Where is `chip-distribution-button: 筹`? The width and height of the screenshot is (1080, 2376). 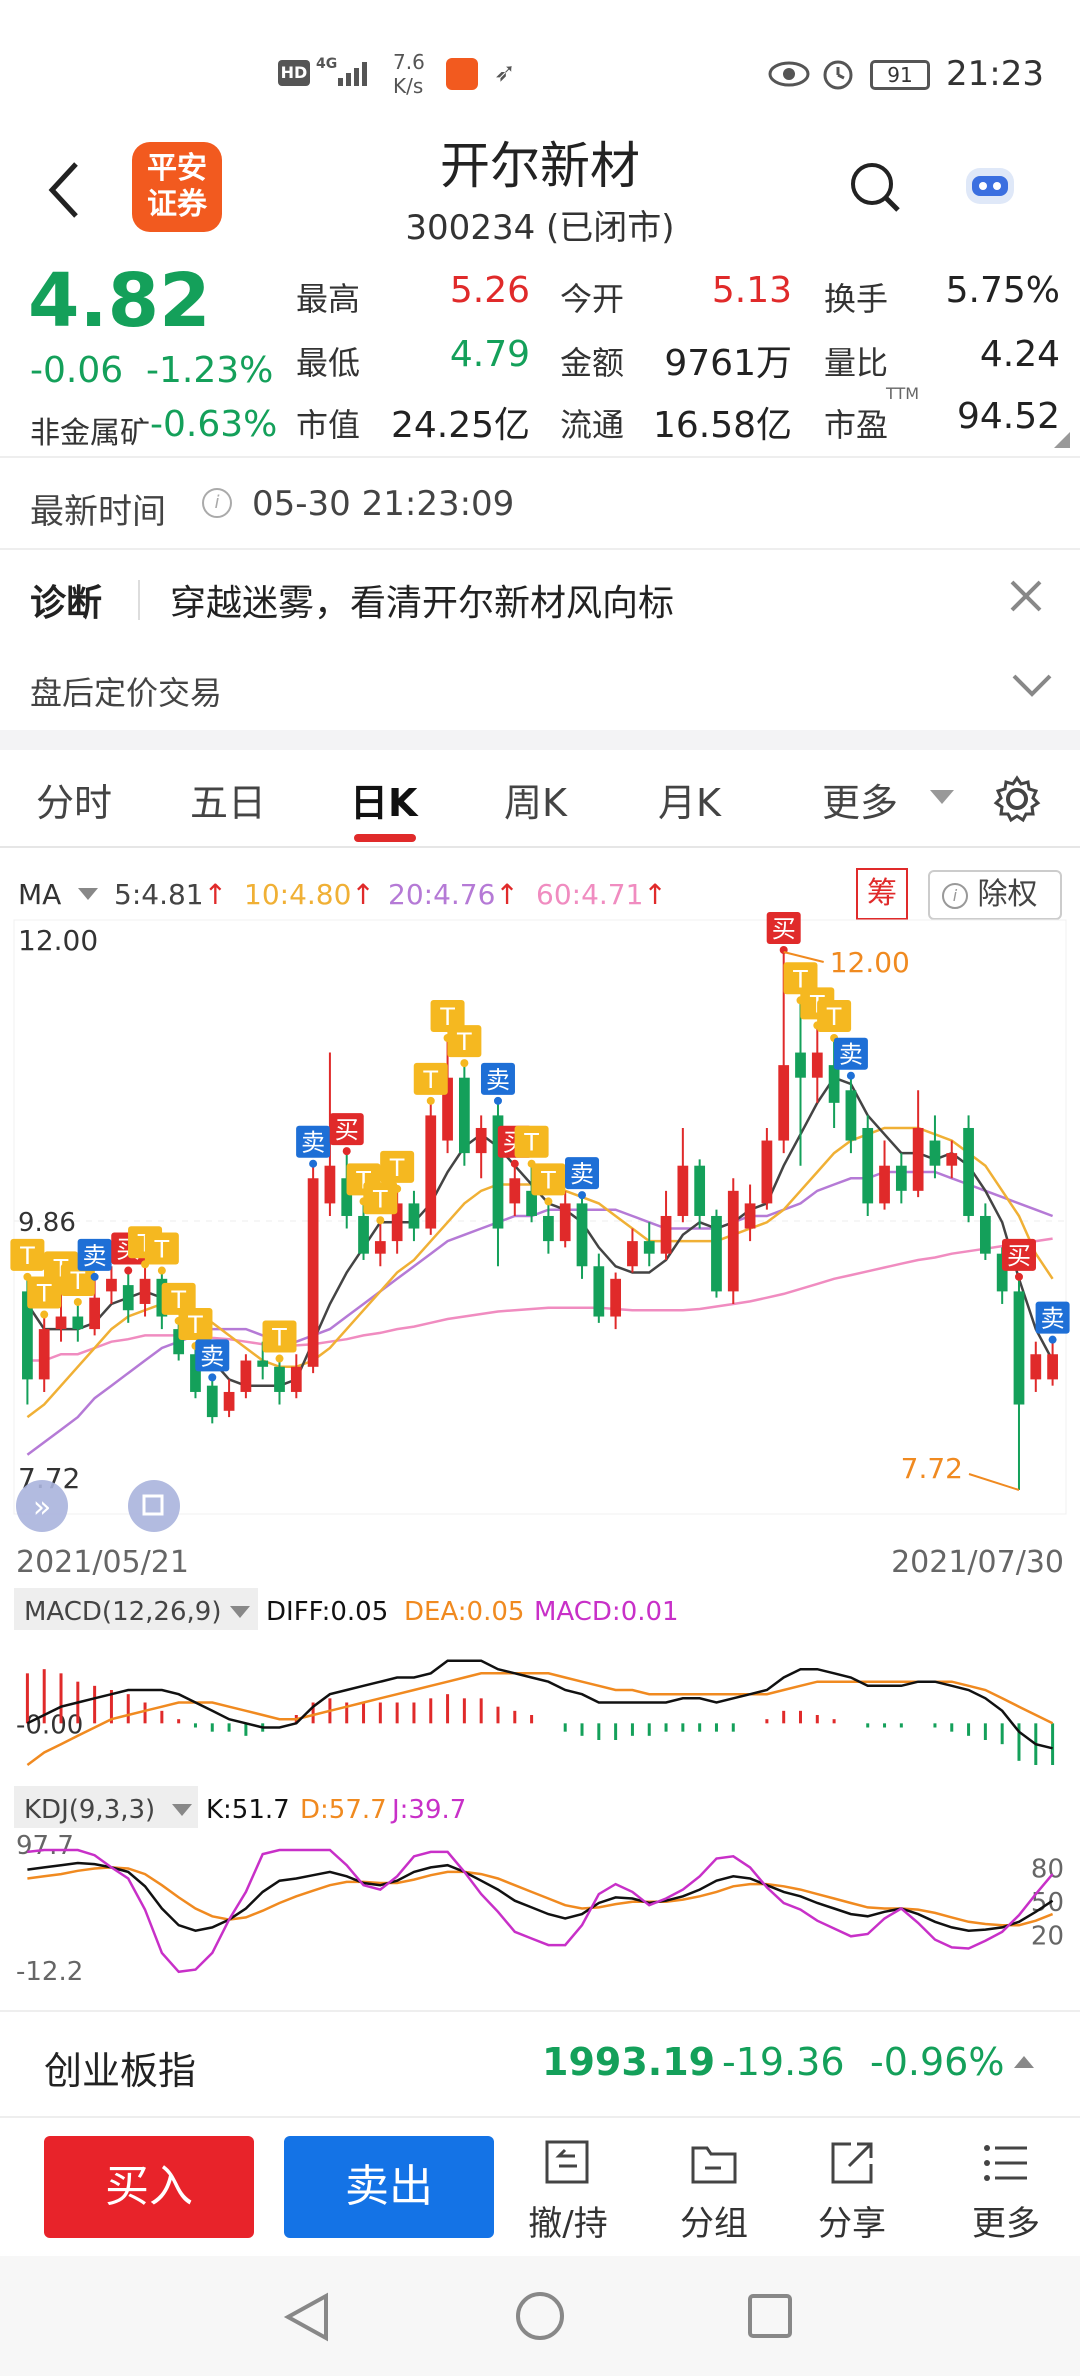 chip-distribution-button: 筹 is located at coordinates (882, 894).